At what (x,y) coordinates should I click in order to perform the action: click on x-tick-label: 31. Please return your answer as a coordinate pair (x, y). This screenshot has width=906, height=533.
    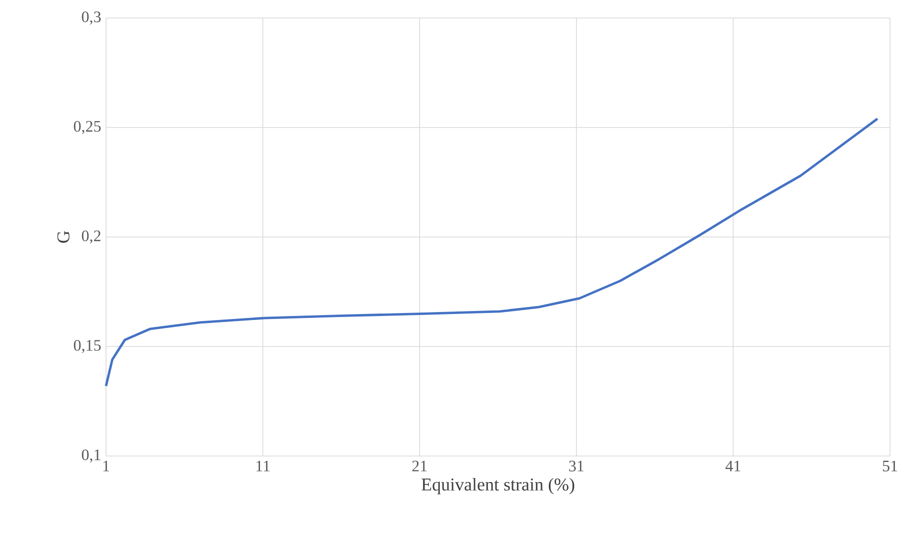
    Looking at the image, I should click on (576, 466).